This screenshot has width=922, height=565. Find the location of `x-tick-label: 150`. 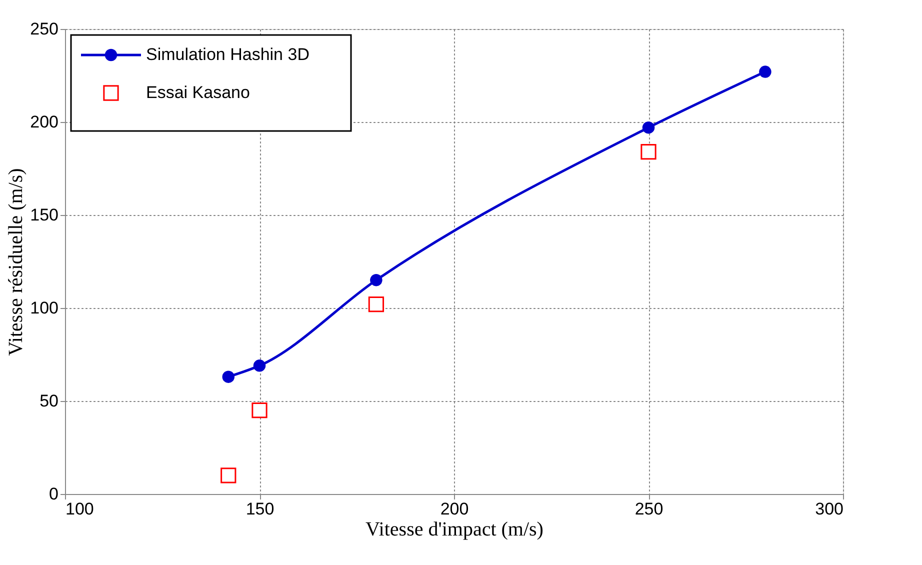

x-tick-label: 150 is located at coordinates (260, 509).